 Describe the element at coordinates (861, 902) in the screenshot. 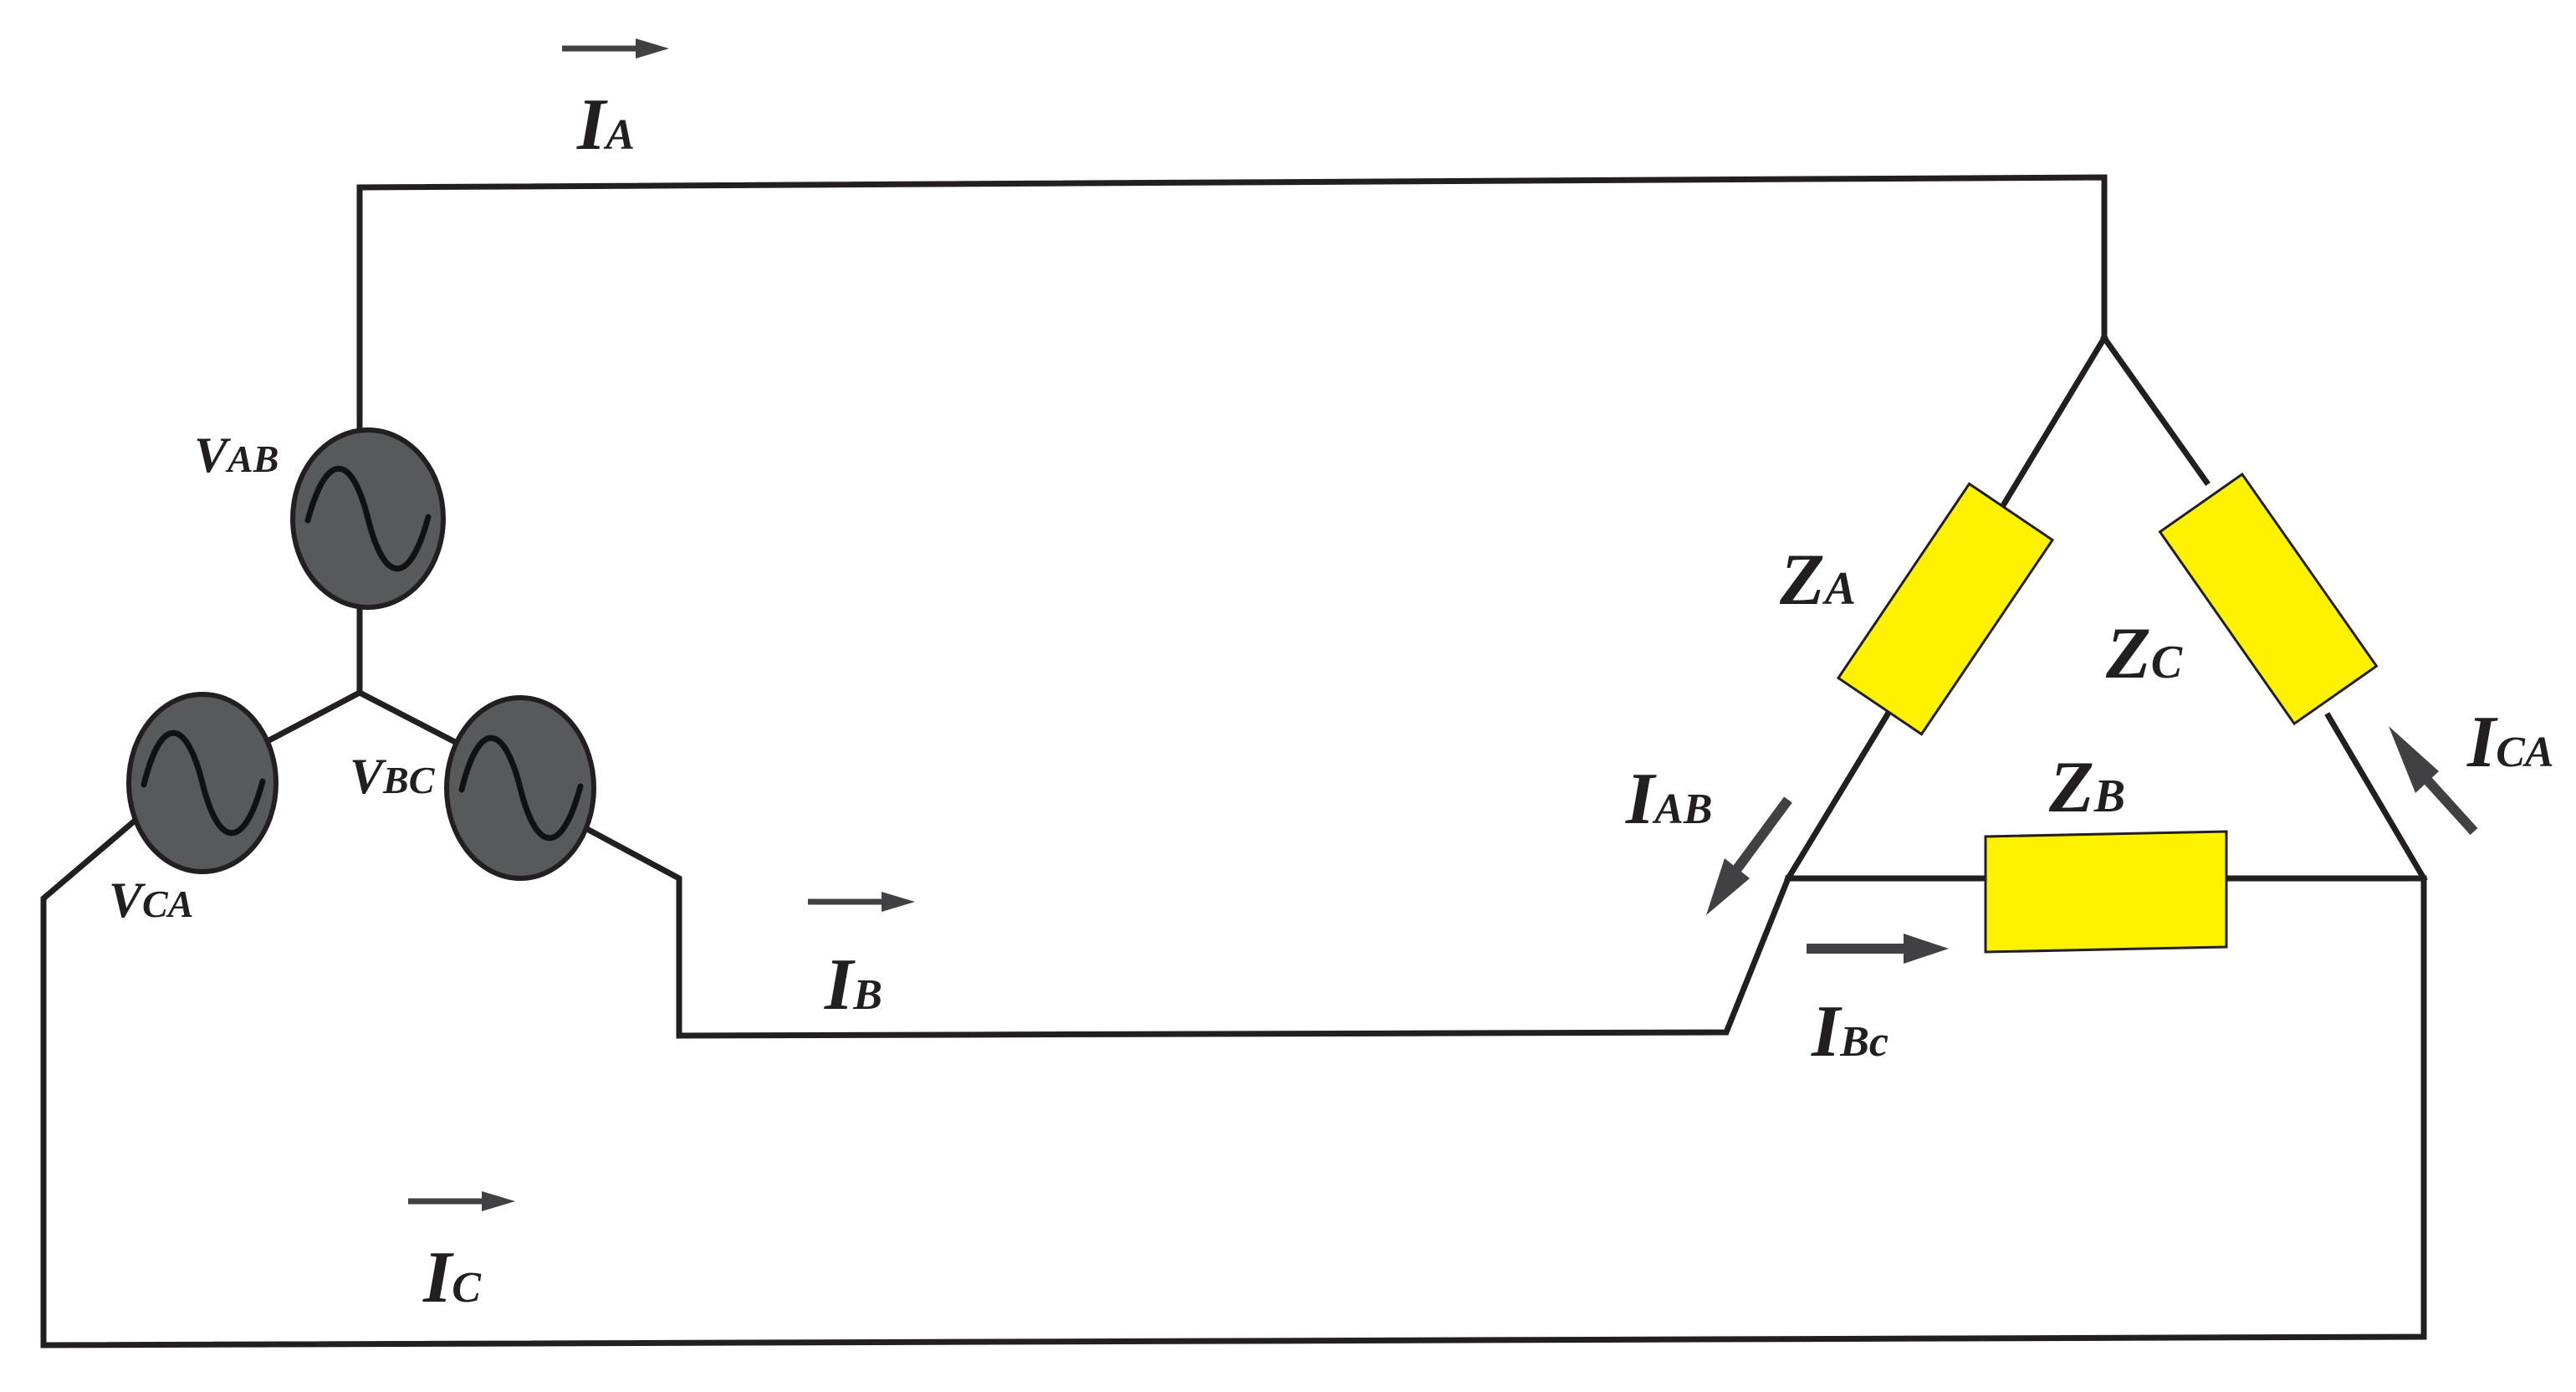

I see `arrow-ib` at that location.